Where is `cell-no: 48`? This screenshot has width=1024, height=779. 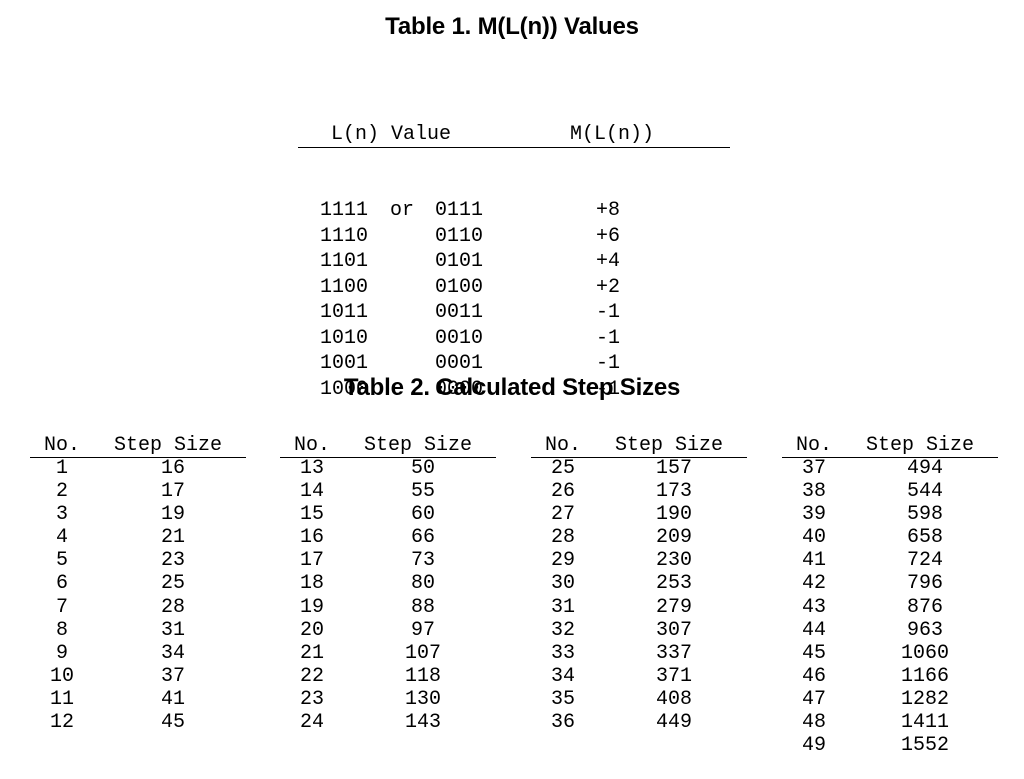
cell-no: 48 is located at coordinates (813, 723).